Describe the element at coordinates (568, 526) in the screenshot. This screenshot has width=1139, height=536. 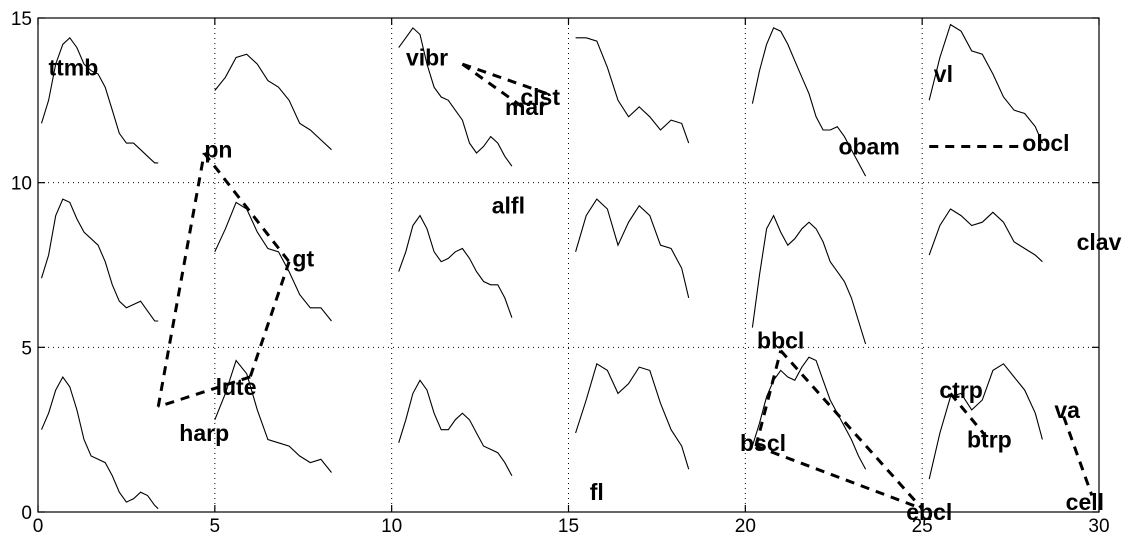
I see `x-tick-label: 15` at that location.